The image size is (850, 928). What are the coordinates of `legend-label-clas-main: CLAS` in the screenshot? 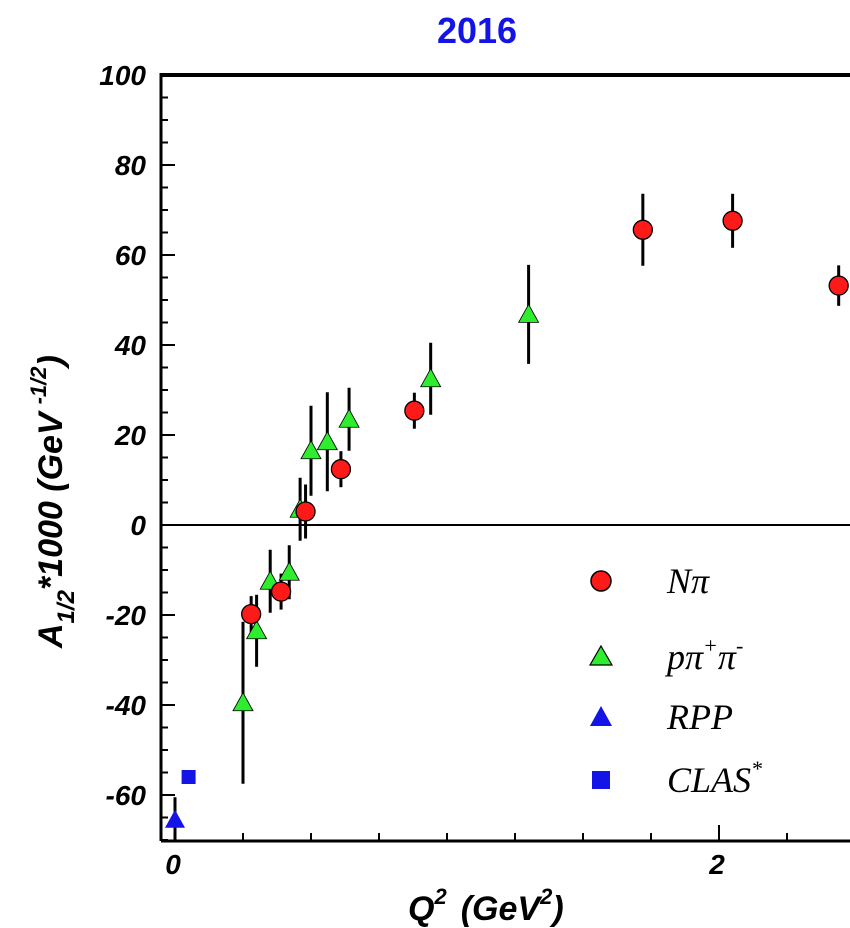 It's located at (709, 780).